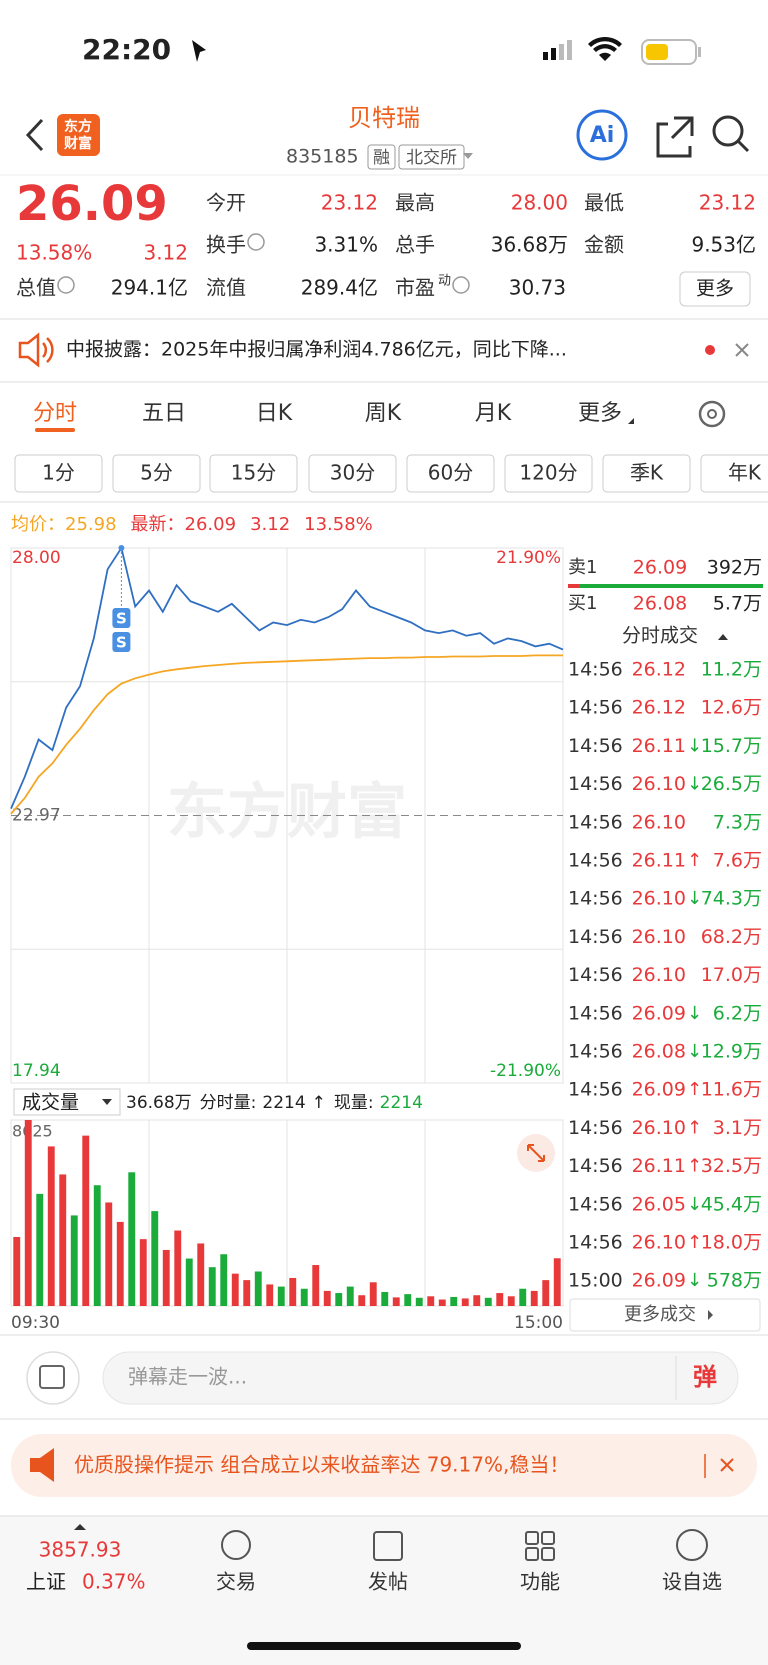 This screenshot has height=1665, width=768. I want to click on more-trades-button, so click(665, 1315).